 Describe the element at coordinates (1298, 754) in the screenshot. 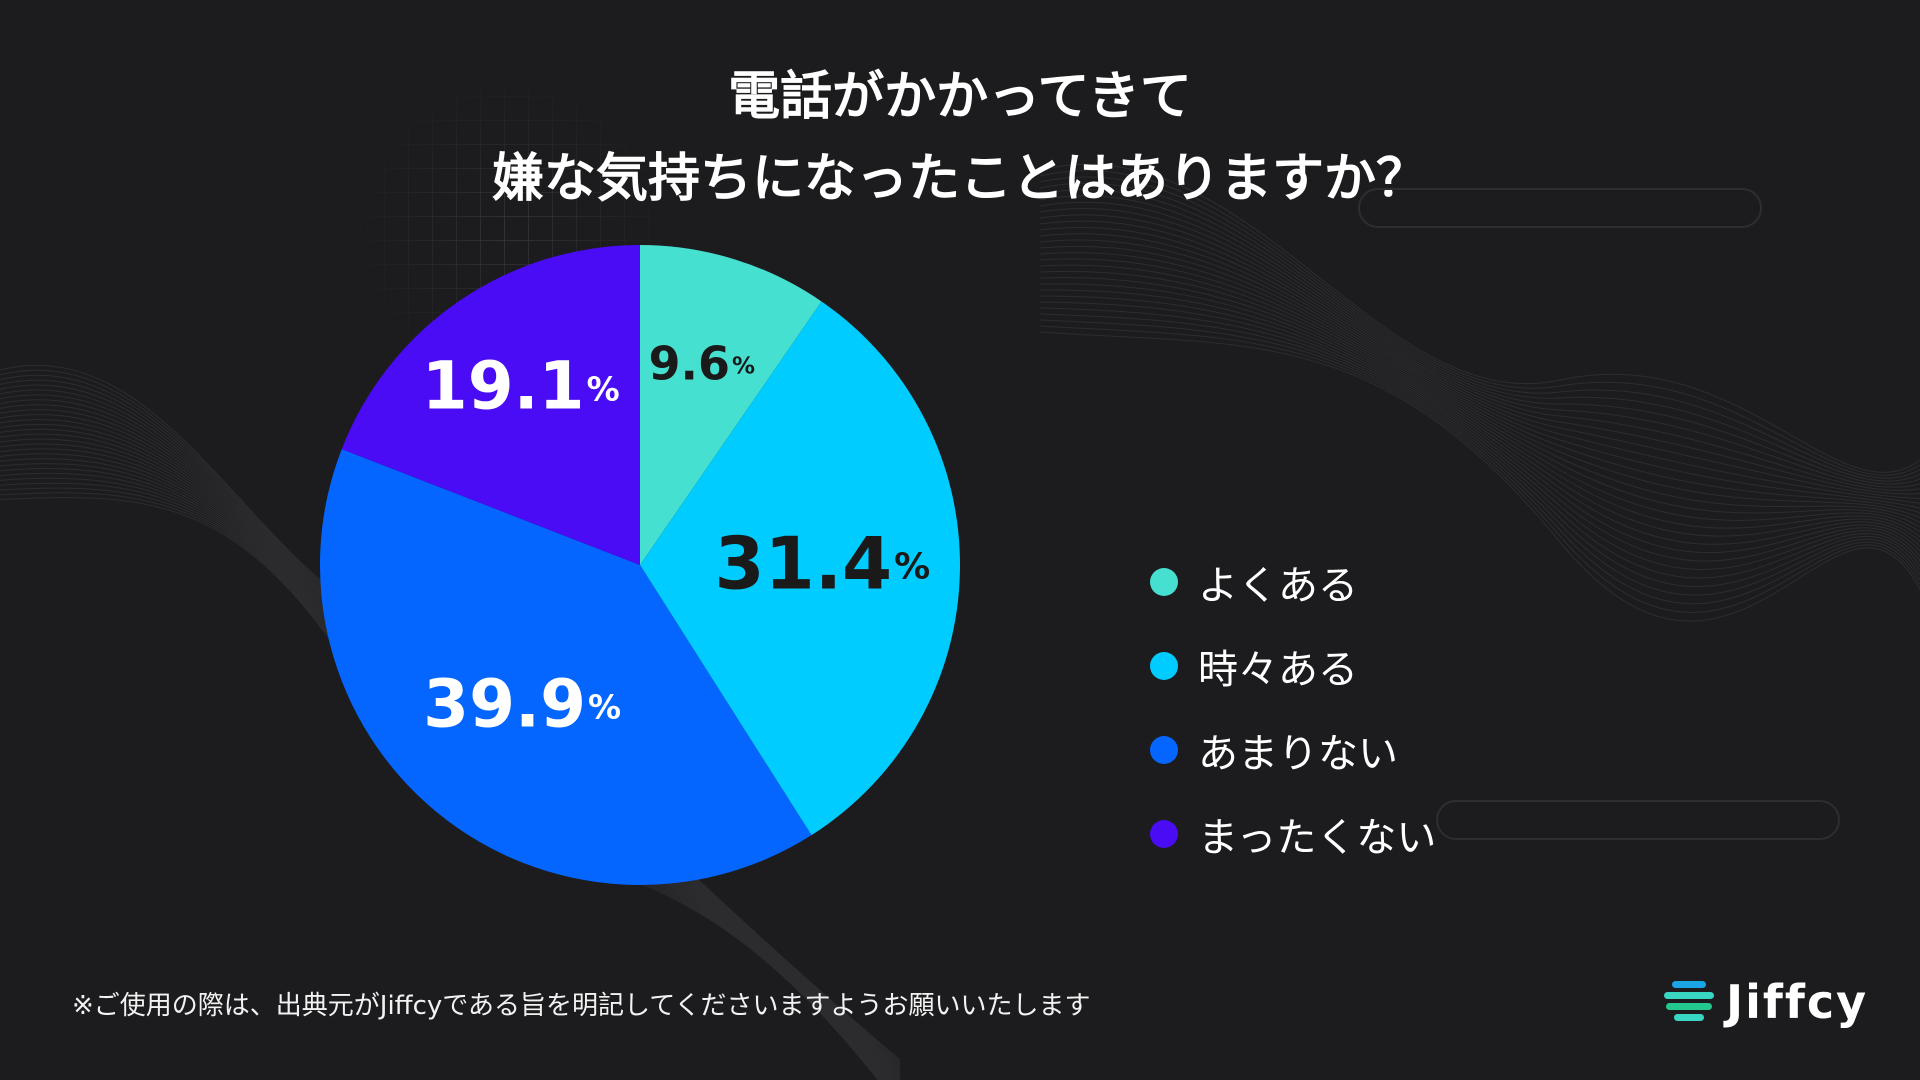

I see `legend-label: あまりない` at that location.